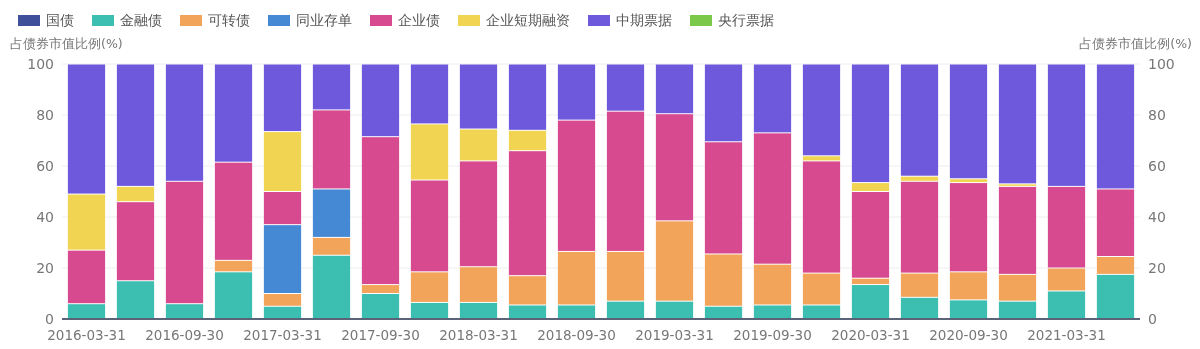 Image resolution: width=1200 pixels, height=349 pixels. I want to click on x-tick-label: 2018-03-31, so click(478, 335).